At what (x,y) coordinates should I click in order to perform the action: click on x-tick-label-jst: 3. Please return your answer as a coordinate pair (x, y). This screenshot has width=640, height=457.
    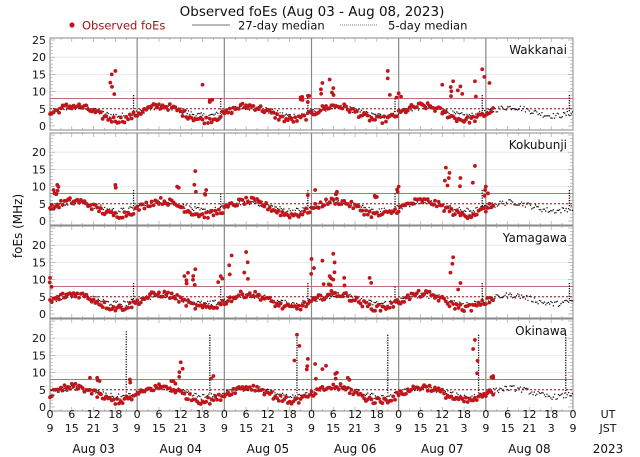
    Looking at the image, I should click on (289, 428).